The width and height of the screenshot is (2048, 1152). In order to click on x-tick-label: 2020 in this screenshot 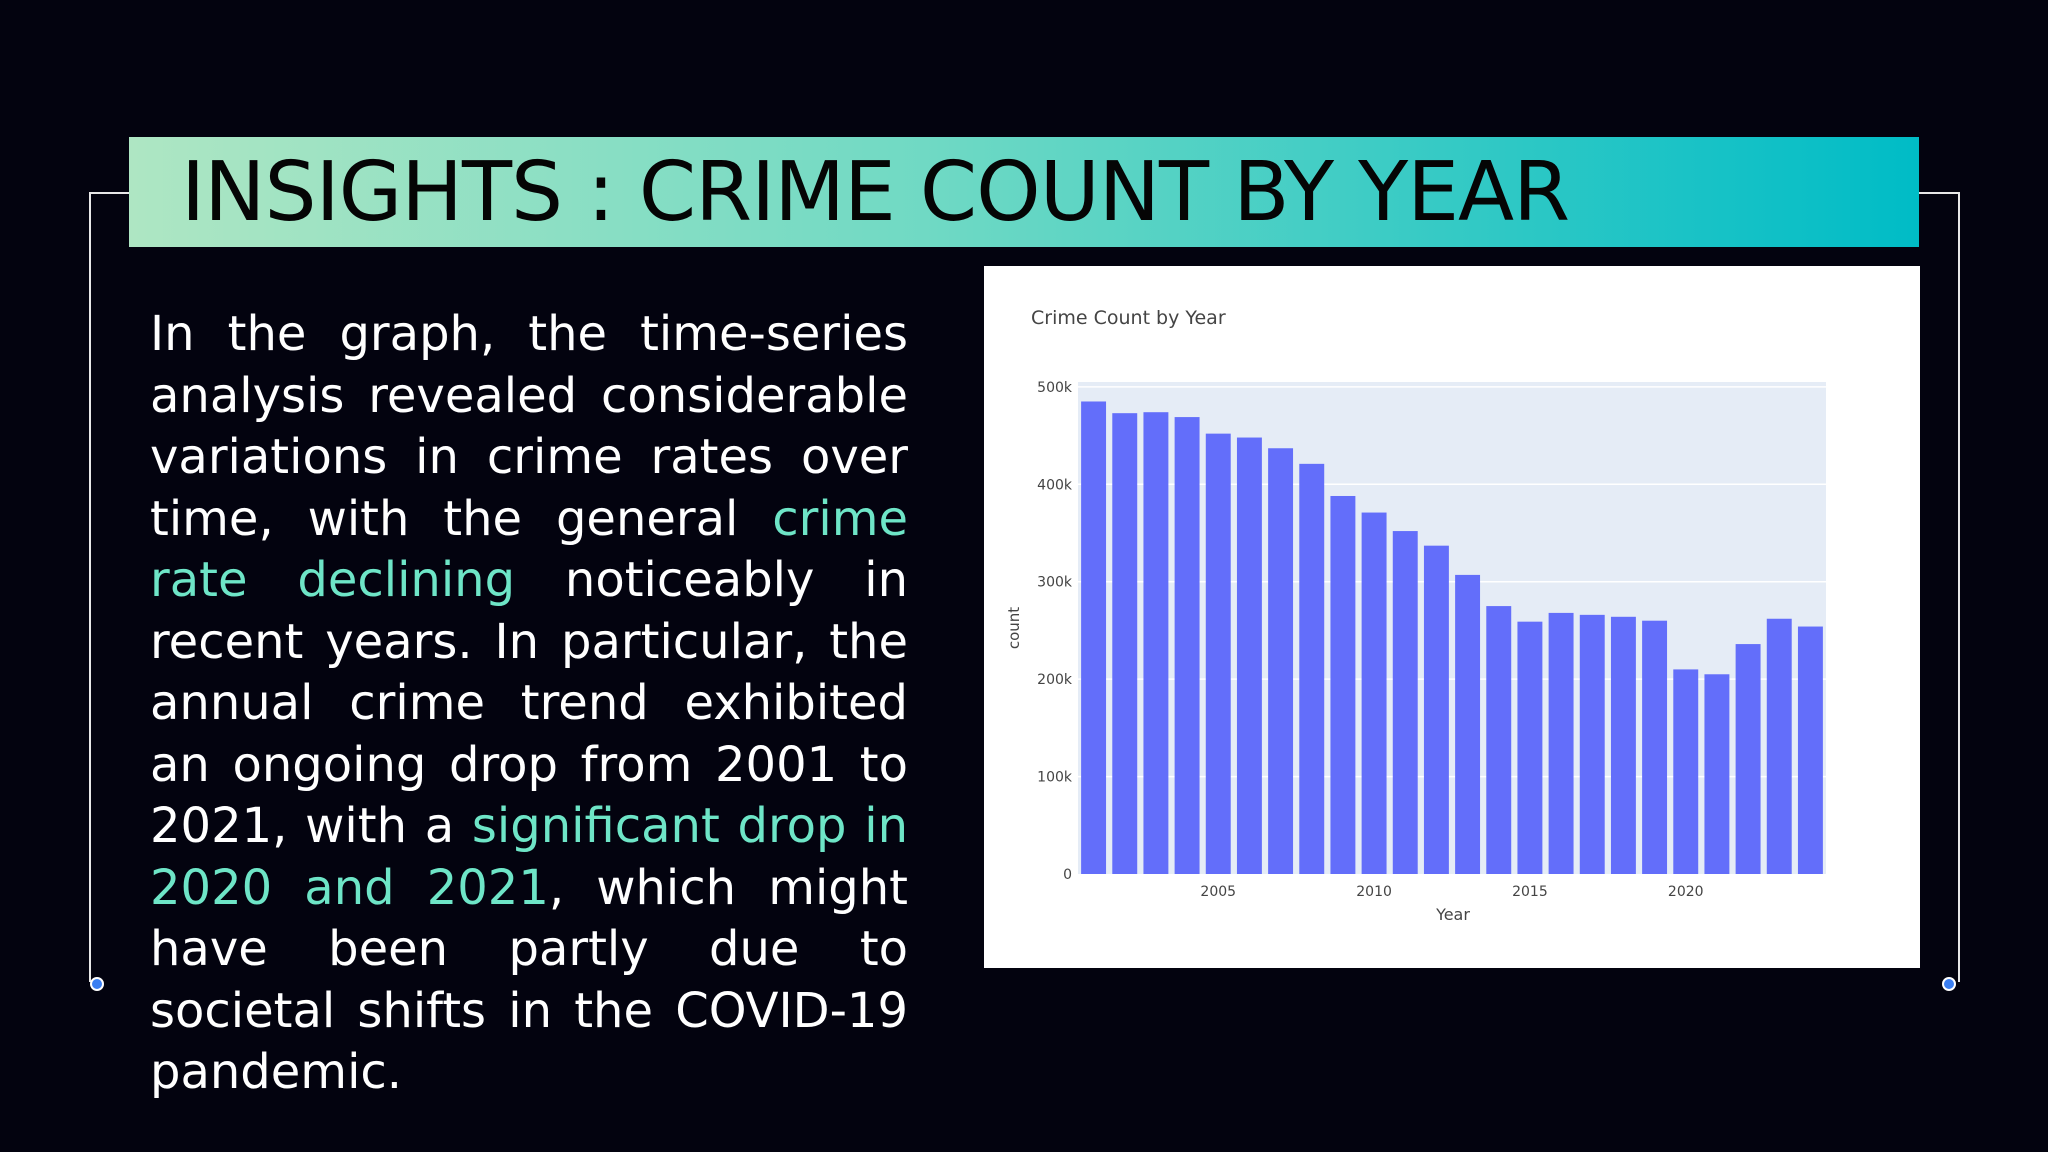, I will do `click(1686, 892)`.